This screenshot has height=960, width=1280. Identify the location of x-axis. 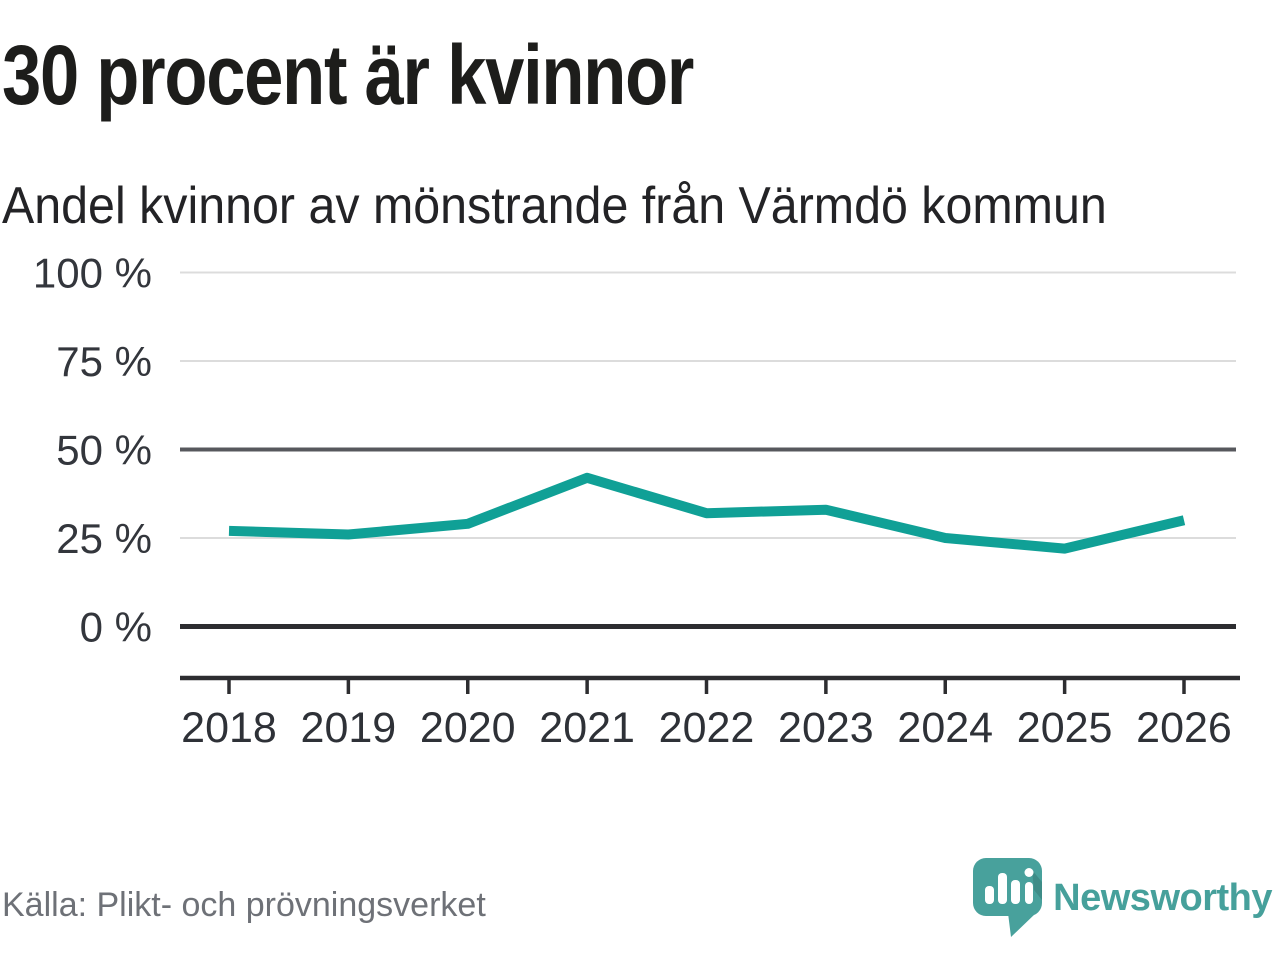
(710, 684).